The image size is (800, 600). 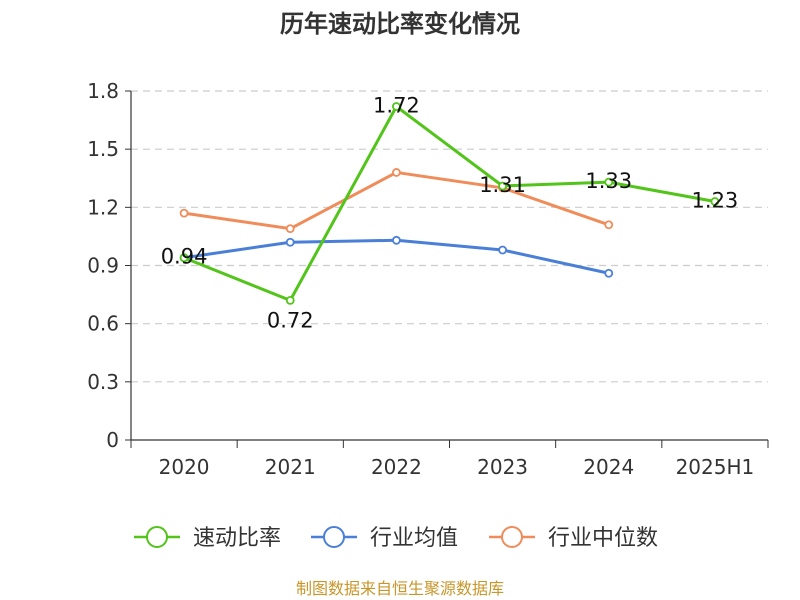 What do you see at coordinates (103, 266) in the screenshot?
I see `y-tick-label-3: 0.9` at bounding box center [103, 266].